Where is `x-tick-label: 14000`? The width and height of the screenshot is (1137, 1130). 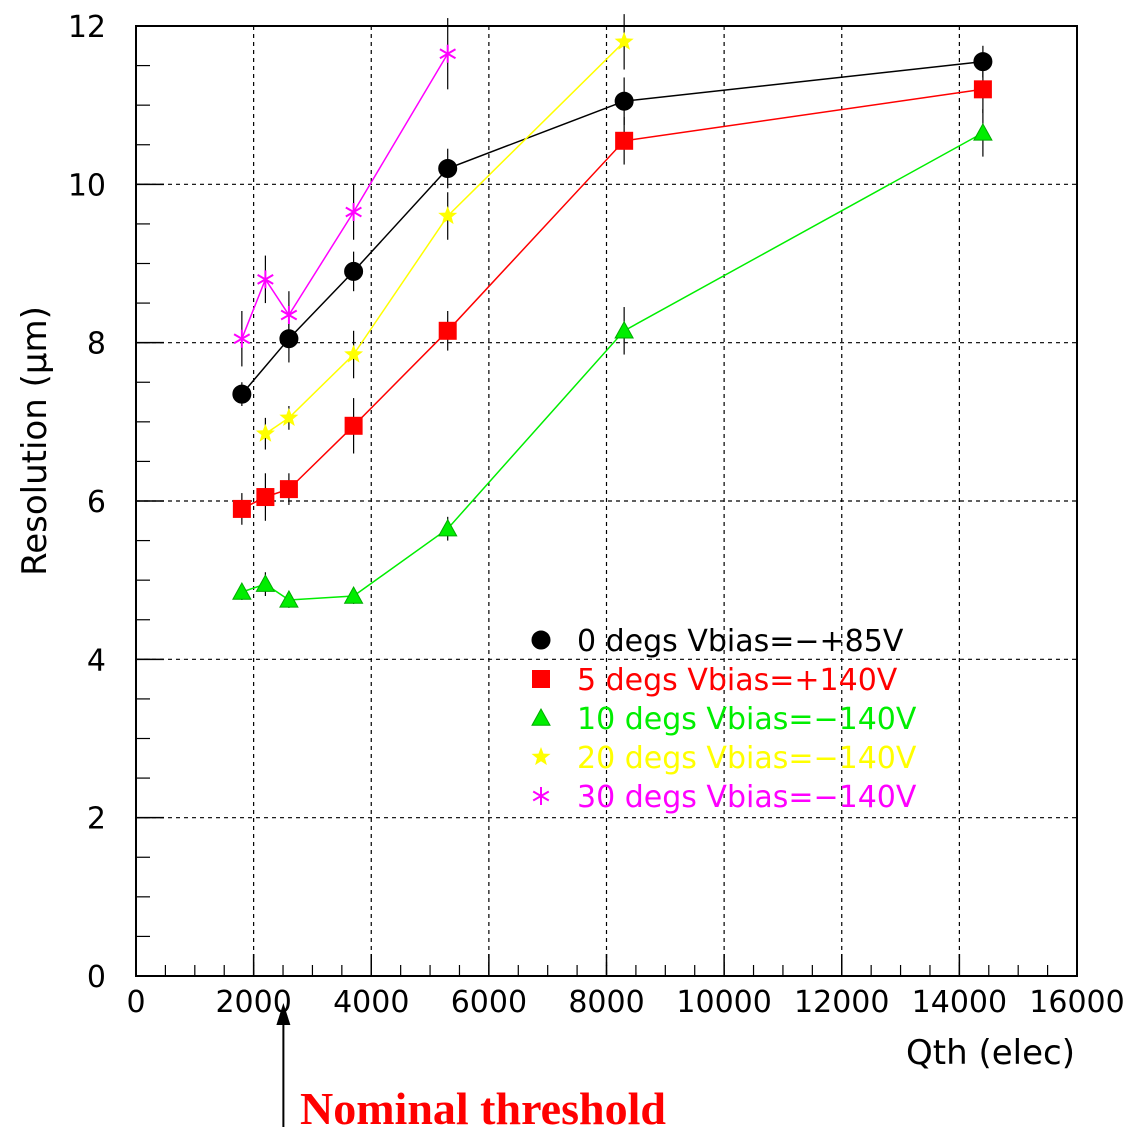
x-tick-label: 14000 is located at coordinates (959, 1002).